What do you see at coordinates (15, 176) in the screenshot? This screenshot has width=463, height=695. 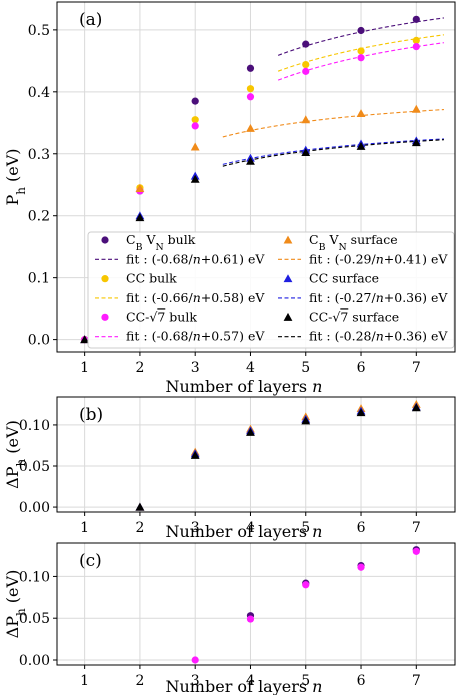 I see `y-axis-label: Ph (eV)` at bounding box center [15, 176].